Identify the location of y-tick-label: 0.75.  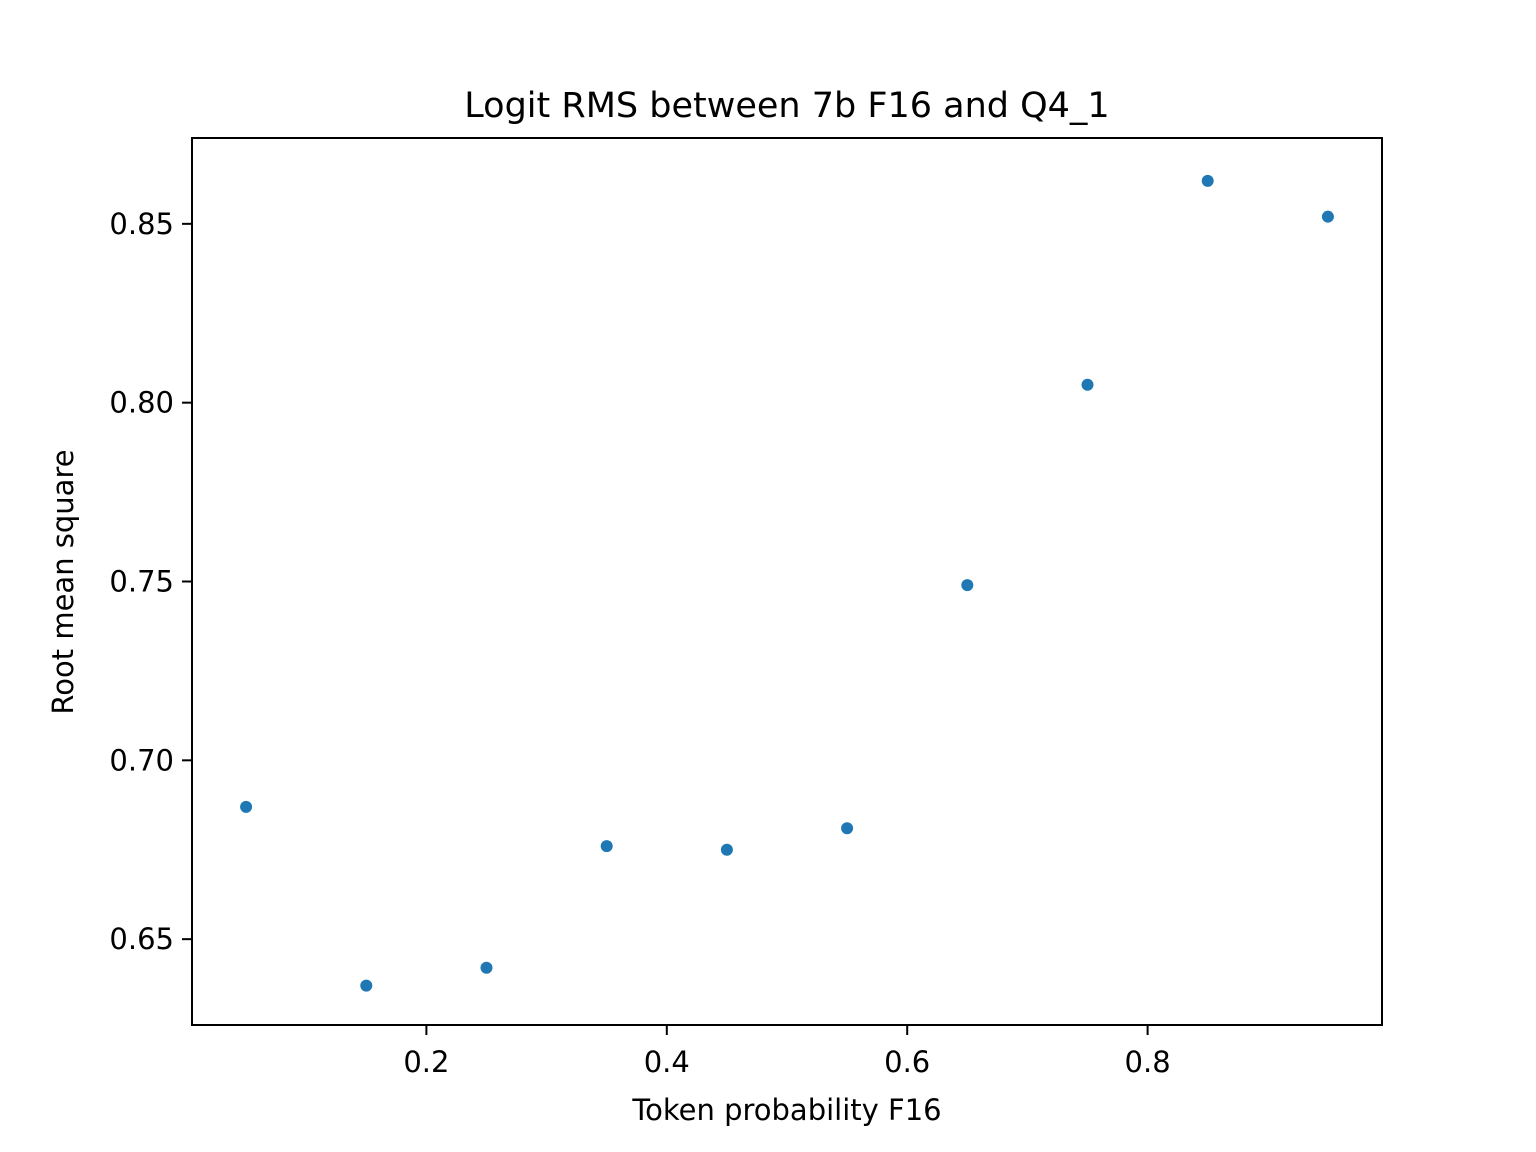
(141, 582).